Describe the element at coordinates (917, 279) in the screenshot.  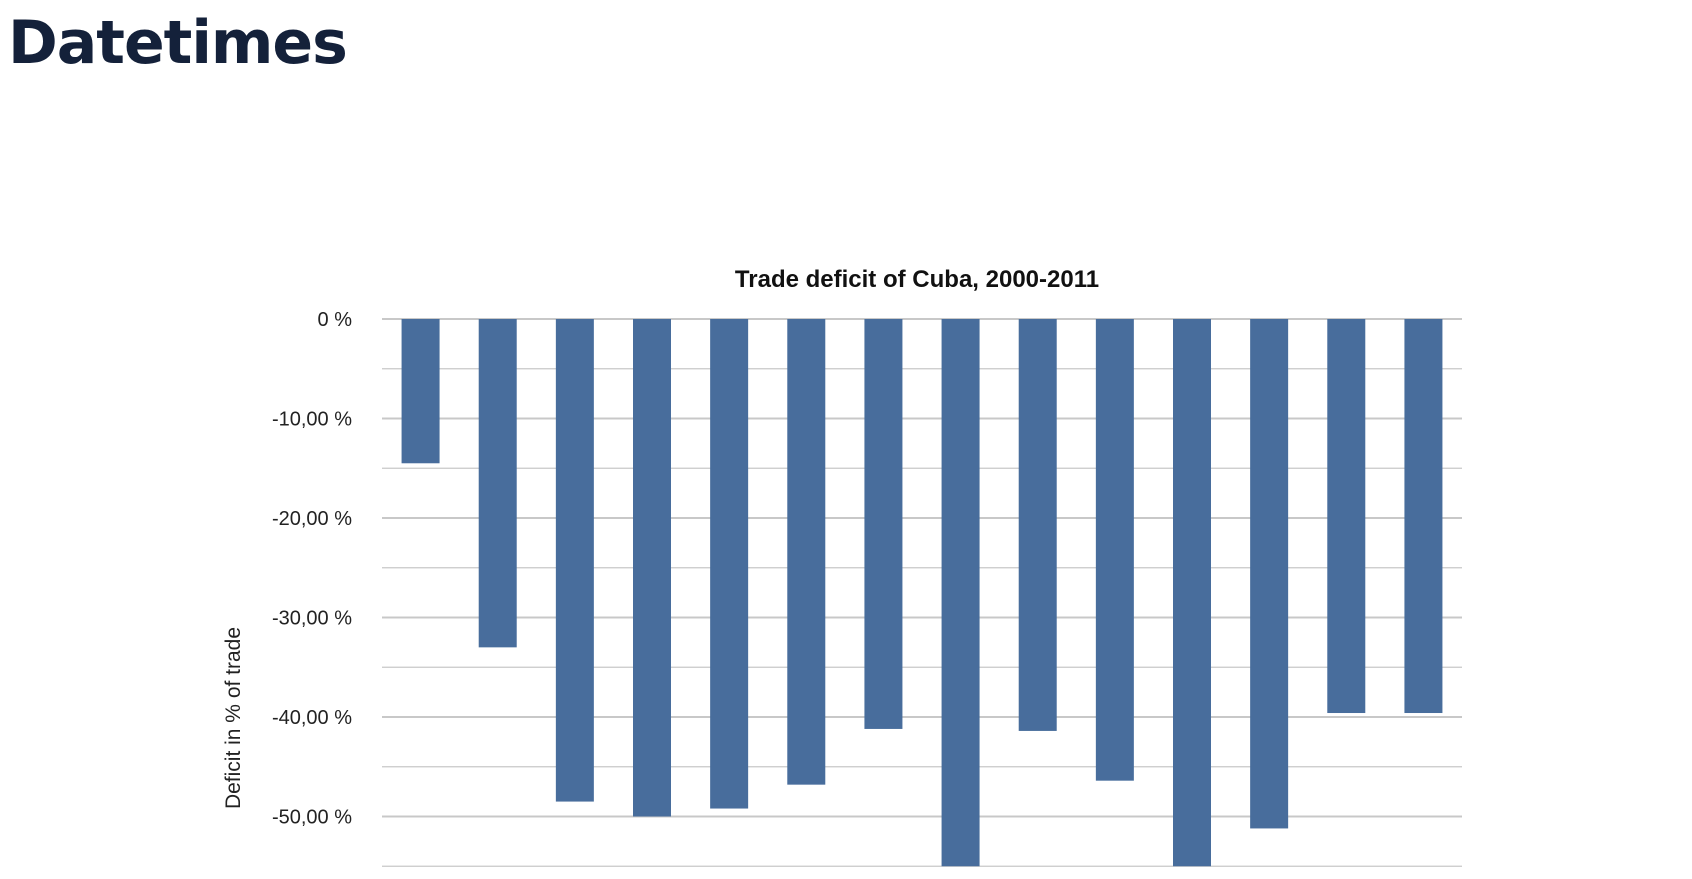
I see `chart-title: Trade deficit of Cuba, 2000-2011` at that location.